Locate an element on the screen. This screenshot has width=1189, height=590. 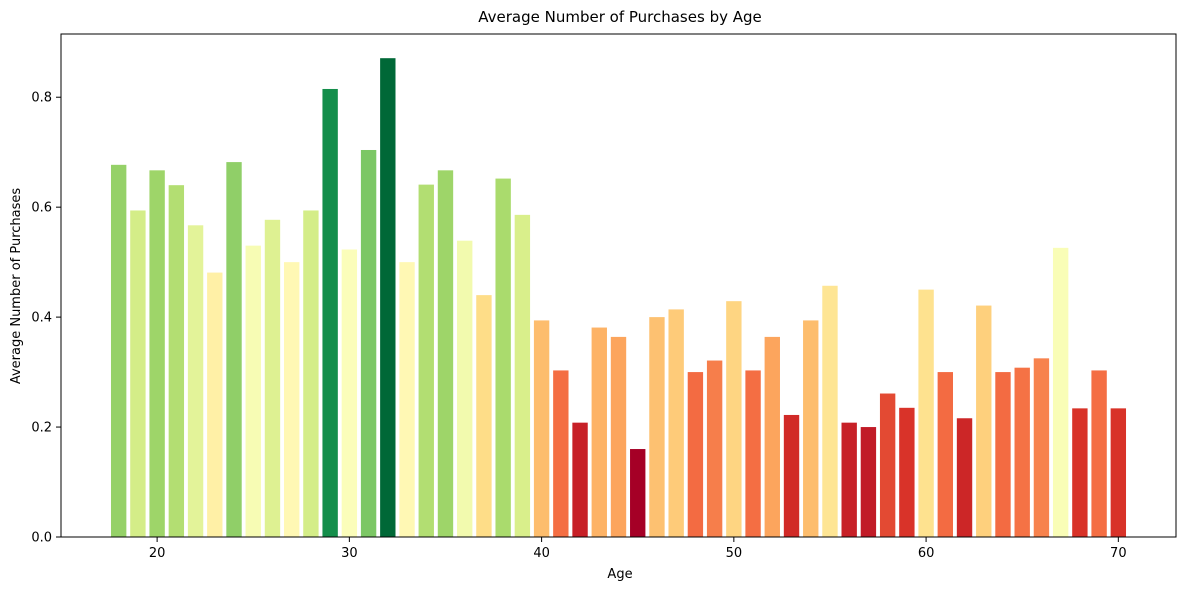
x-tick-label: 50 is located at coordinates (734, 553).